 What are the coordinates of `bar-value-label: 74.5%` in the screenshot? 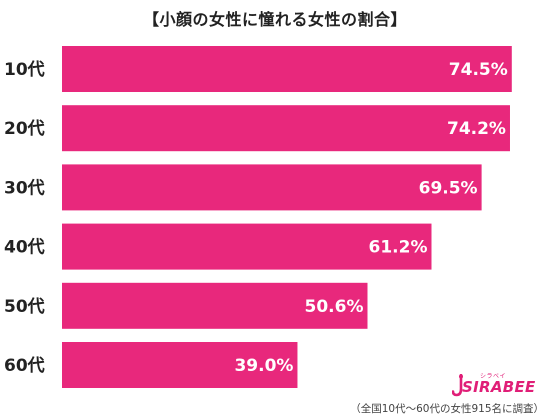 It's located at (478, 70).